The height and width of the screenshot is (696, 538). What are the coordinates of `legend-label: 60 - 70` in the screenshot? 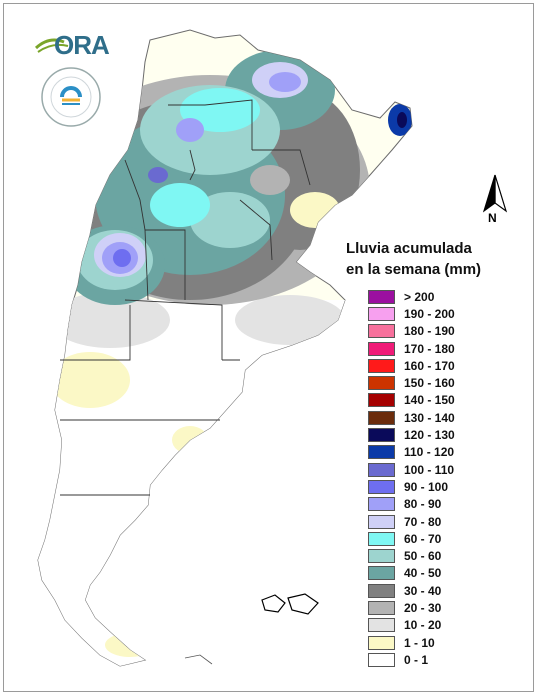 It's located at (423, 538).